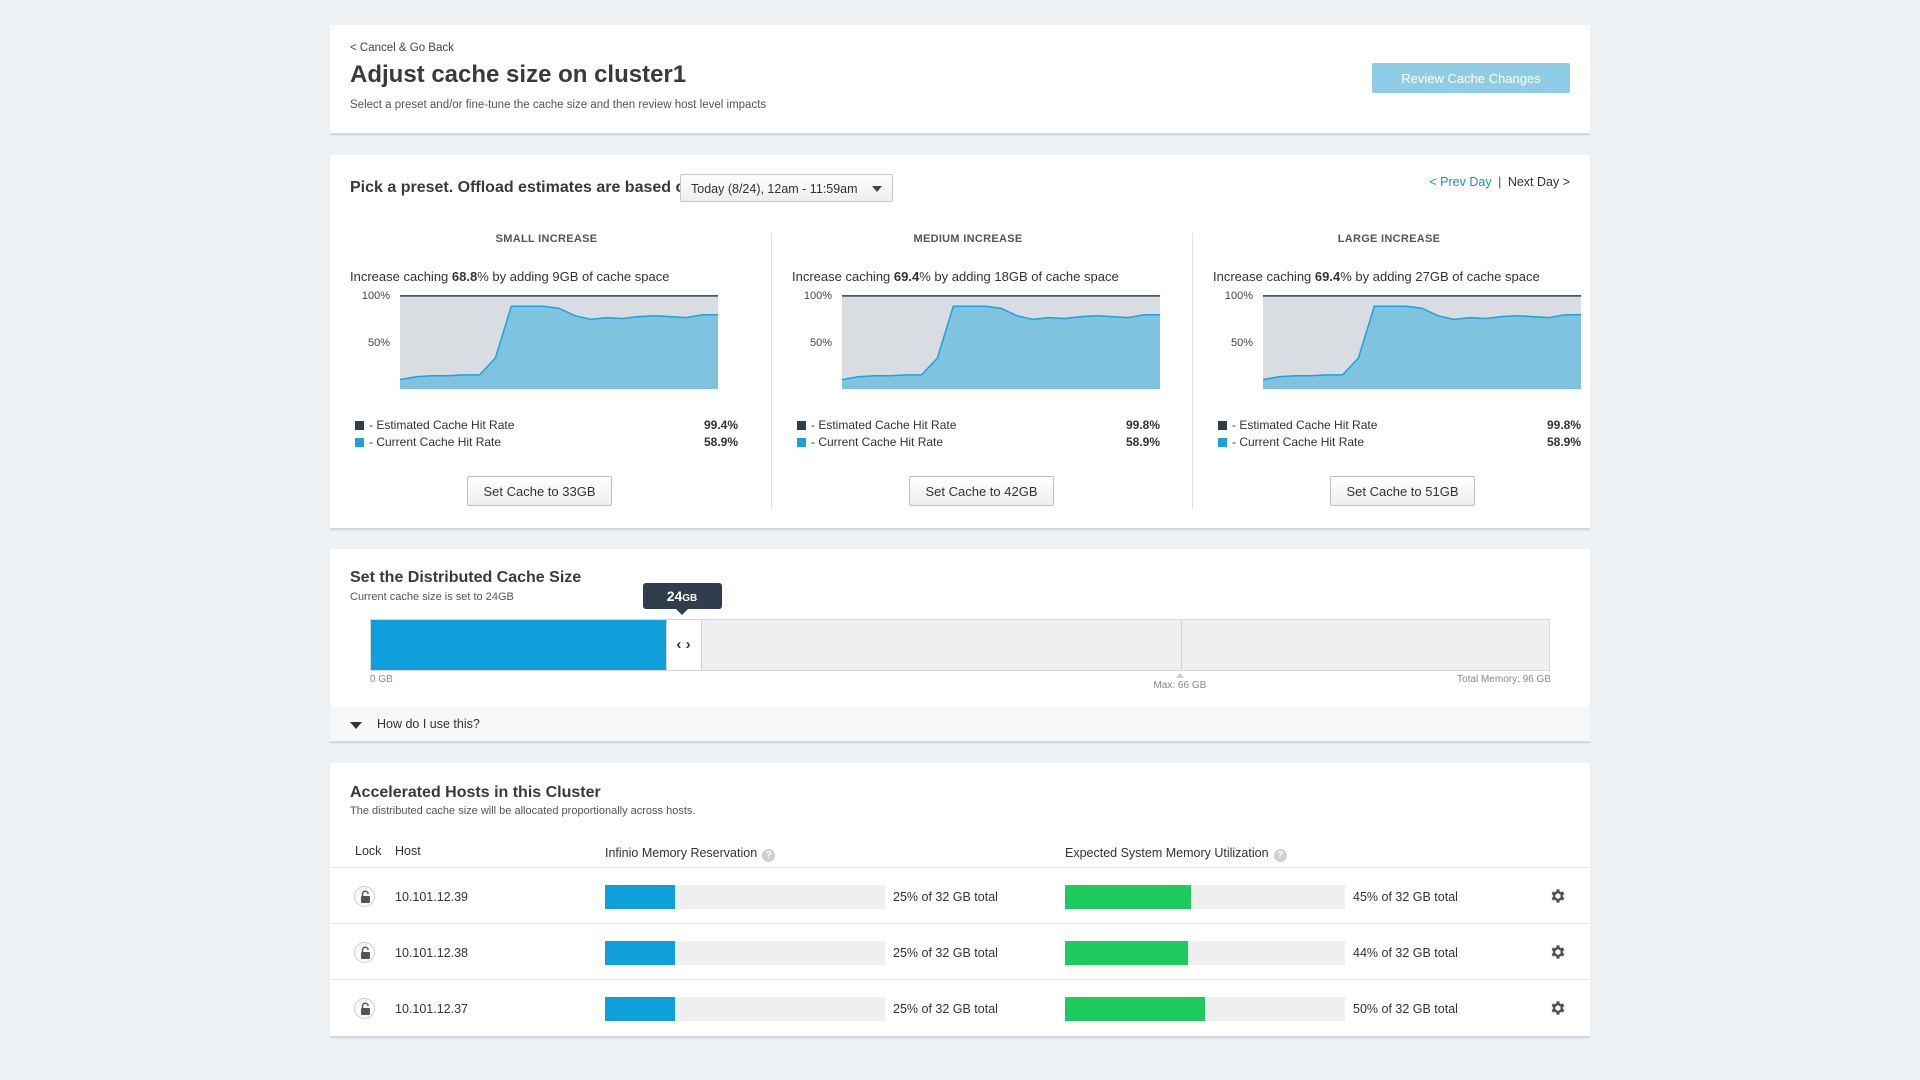  Describe the element at coordinates (1179, 675) in the screenshot. I see `triangle-up-icon` at that location.